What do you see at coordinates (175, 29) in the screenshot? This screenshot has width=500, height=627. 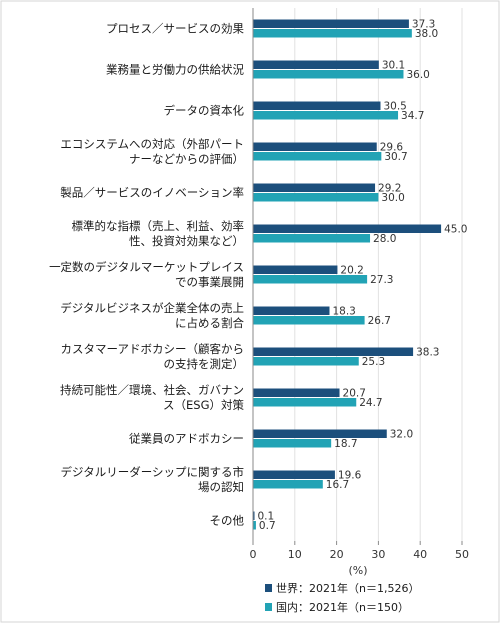 I see `category-label: プロセス／サービスの効果` at bounding box center [175, 29].